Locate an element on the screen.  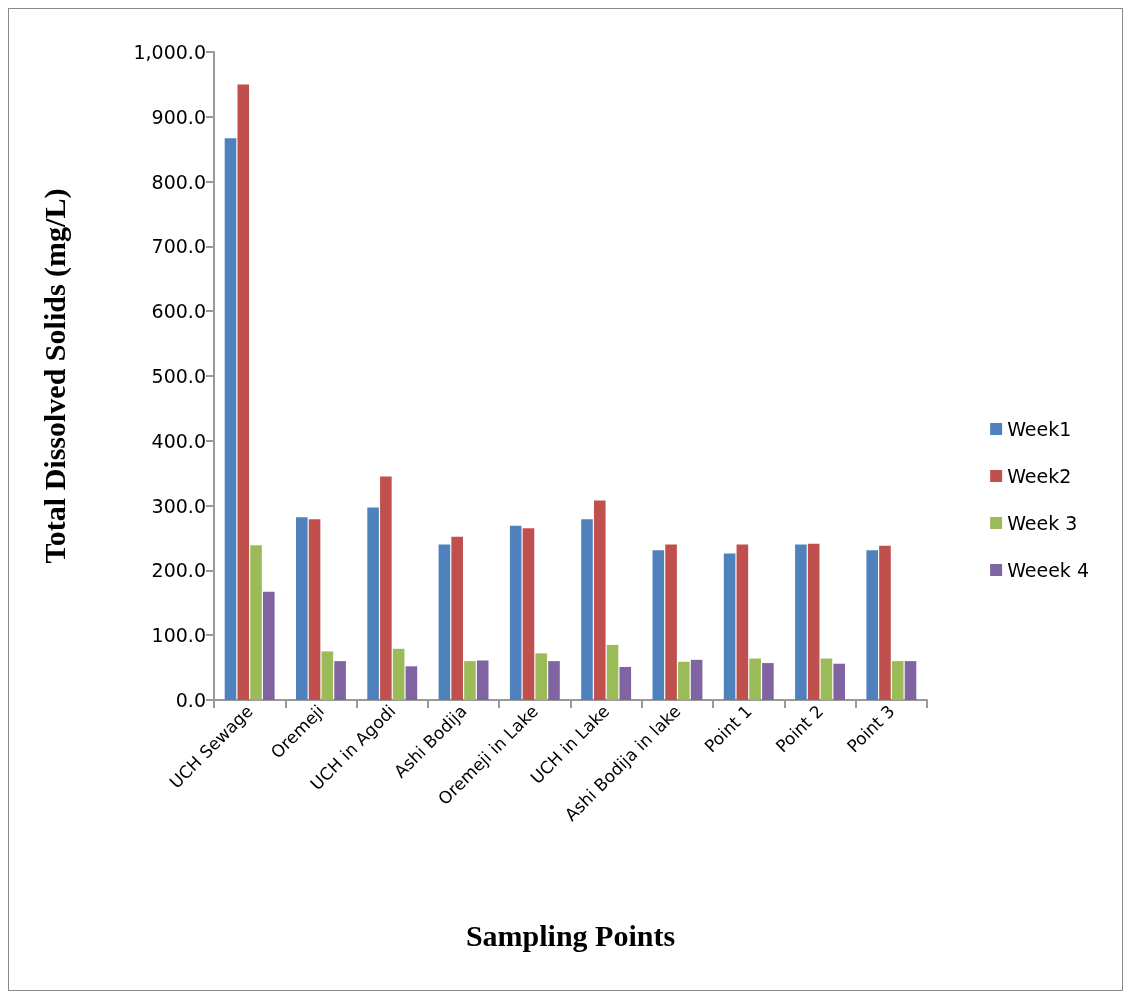
y-tick-label: 900.0 is located at coordinates (178, 116).